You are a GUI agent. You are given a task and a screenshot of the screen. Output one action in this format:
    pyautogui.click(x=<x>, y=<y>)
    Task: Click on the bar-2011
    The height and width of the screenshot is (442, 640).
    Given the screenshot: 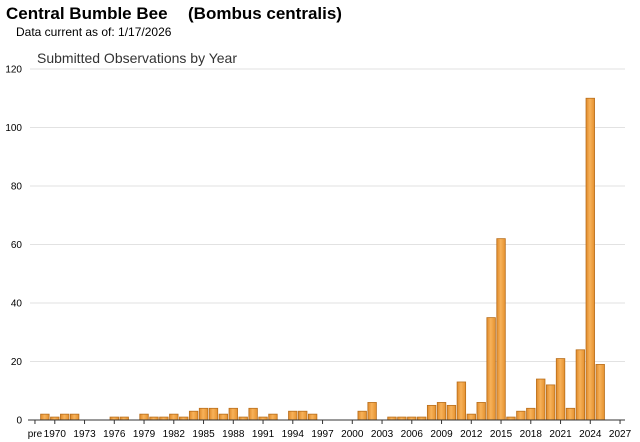 What is the action you would take?
    pyautogui.click(x=461, y=401)
    